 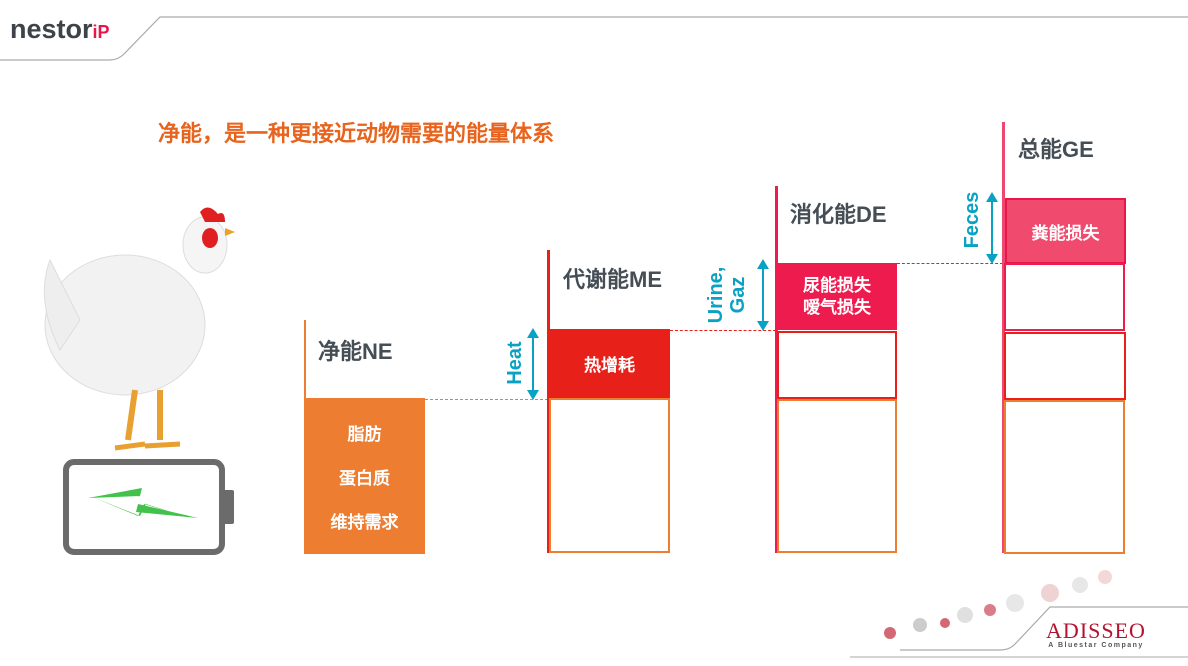 I want to click on ge-label: 总能GE, so click(x=1056, y=149).